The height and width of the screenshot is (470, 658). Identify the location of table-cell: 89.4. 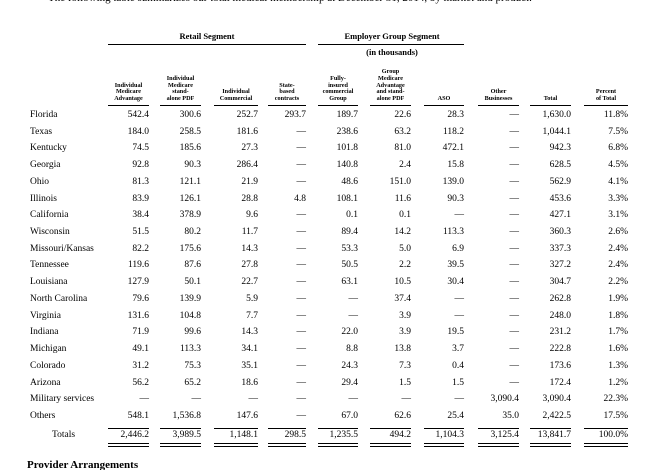
(349, 232).